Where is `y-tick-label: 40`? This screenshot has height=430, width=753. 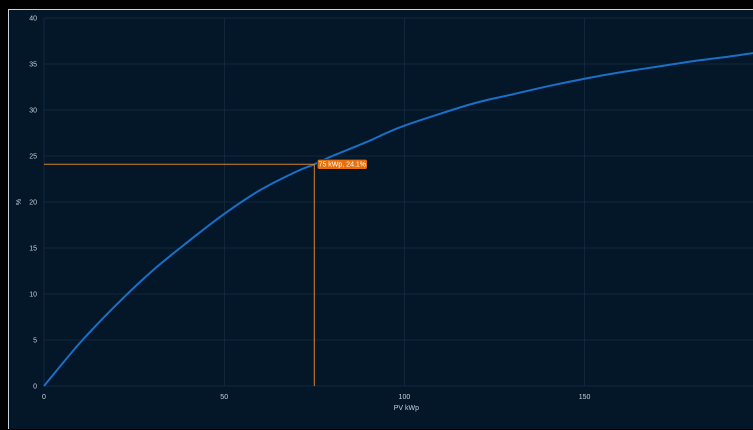 y-tick-label: 40 is located at coordinates (33, 19).